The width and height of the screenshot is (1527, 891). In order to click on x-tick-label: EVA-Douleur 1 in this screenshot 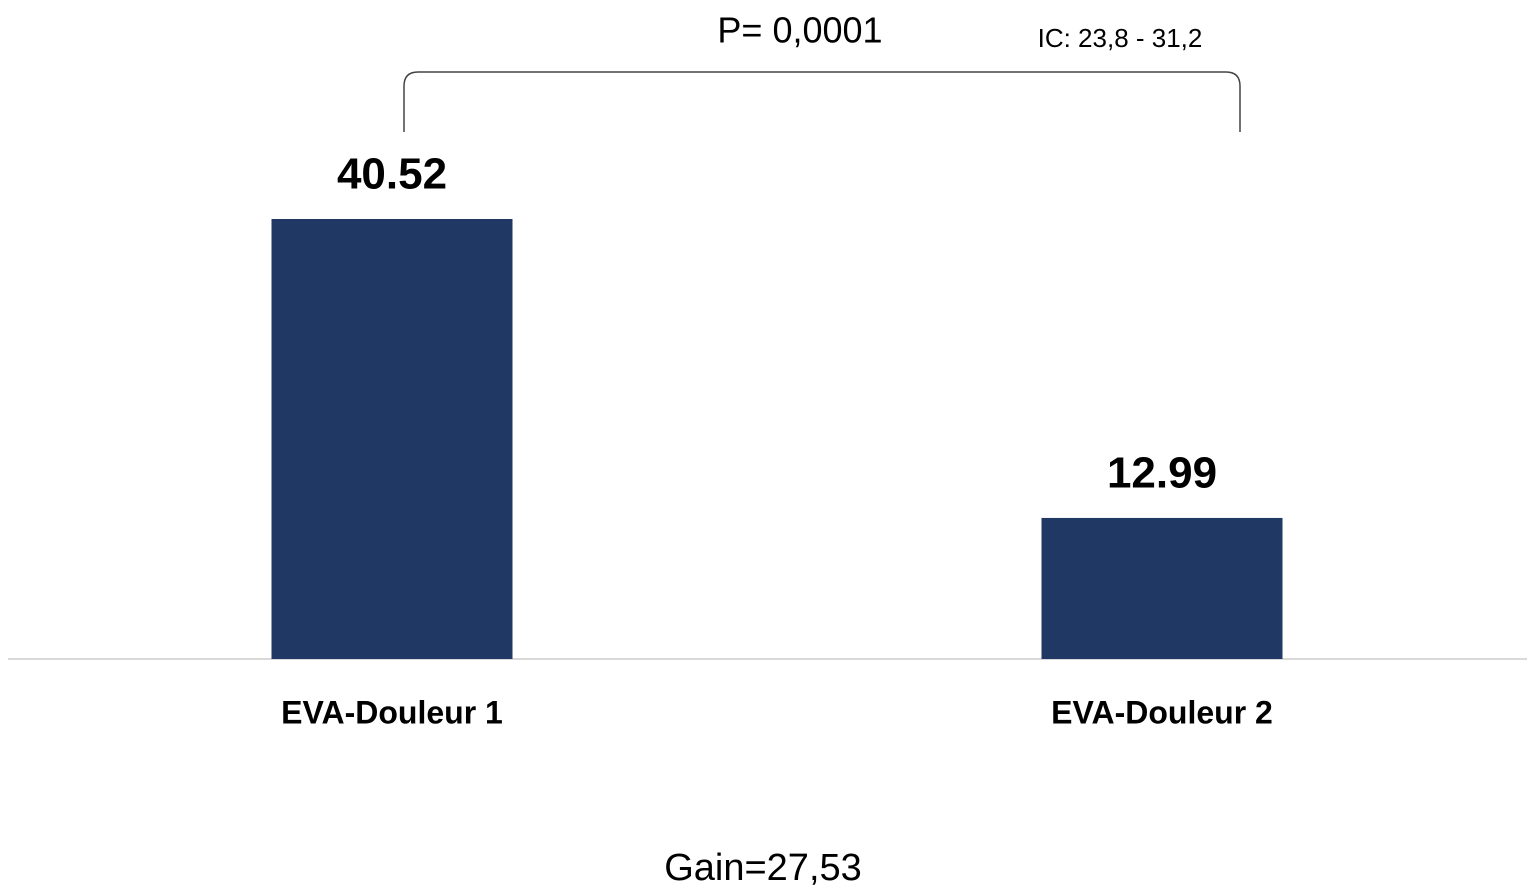, I will do `click(392, 712)`.